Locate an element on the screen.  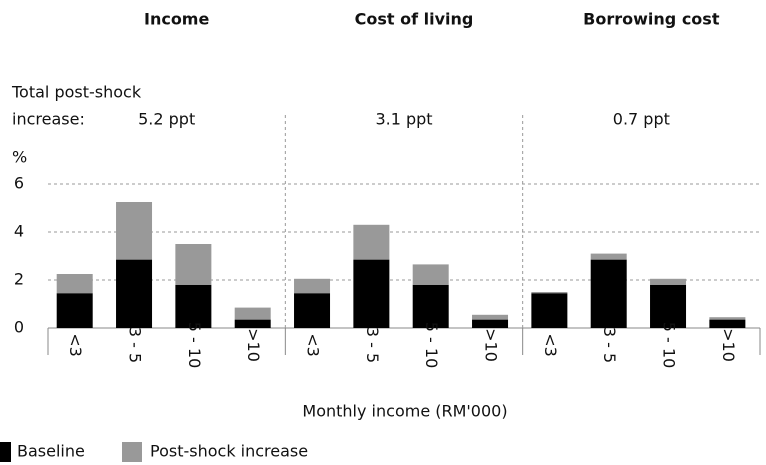
y-tick-label: 4 is located at coordinates (19, 231).